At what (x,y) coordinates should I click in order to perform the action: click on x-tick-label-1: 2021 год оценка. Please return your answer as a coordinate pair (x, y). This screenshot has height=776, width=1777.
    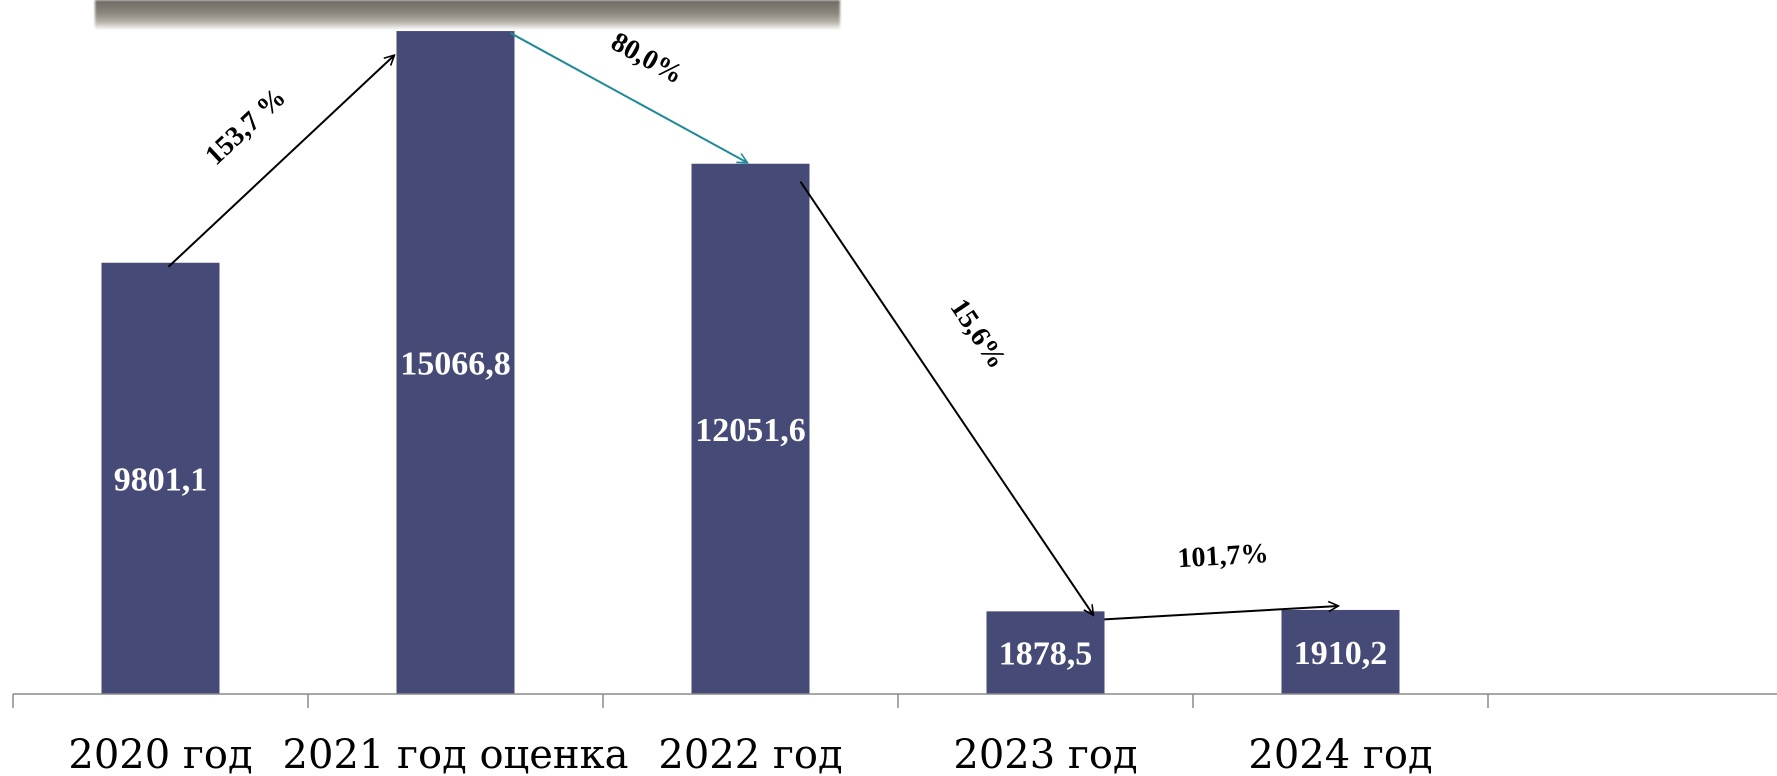
    Looking at the image, I should click on (456, 754).